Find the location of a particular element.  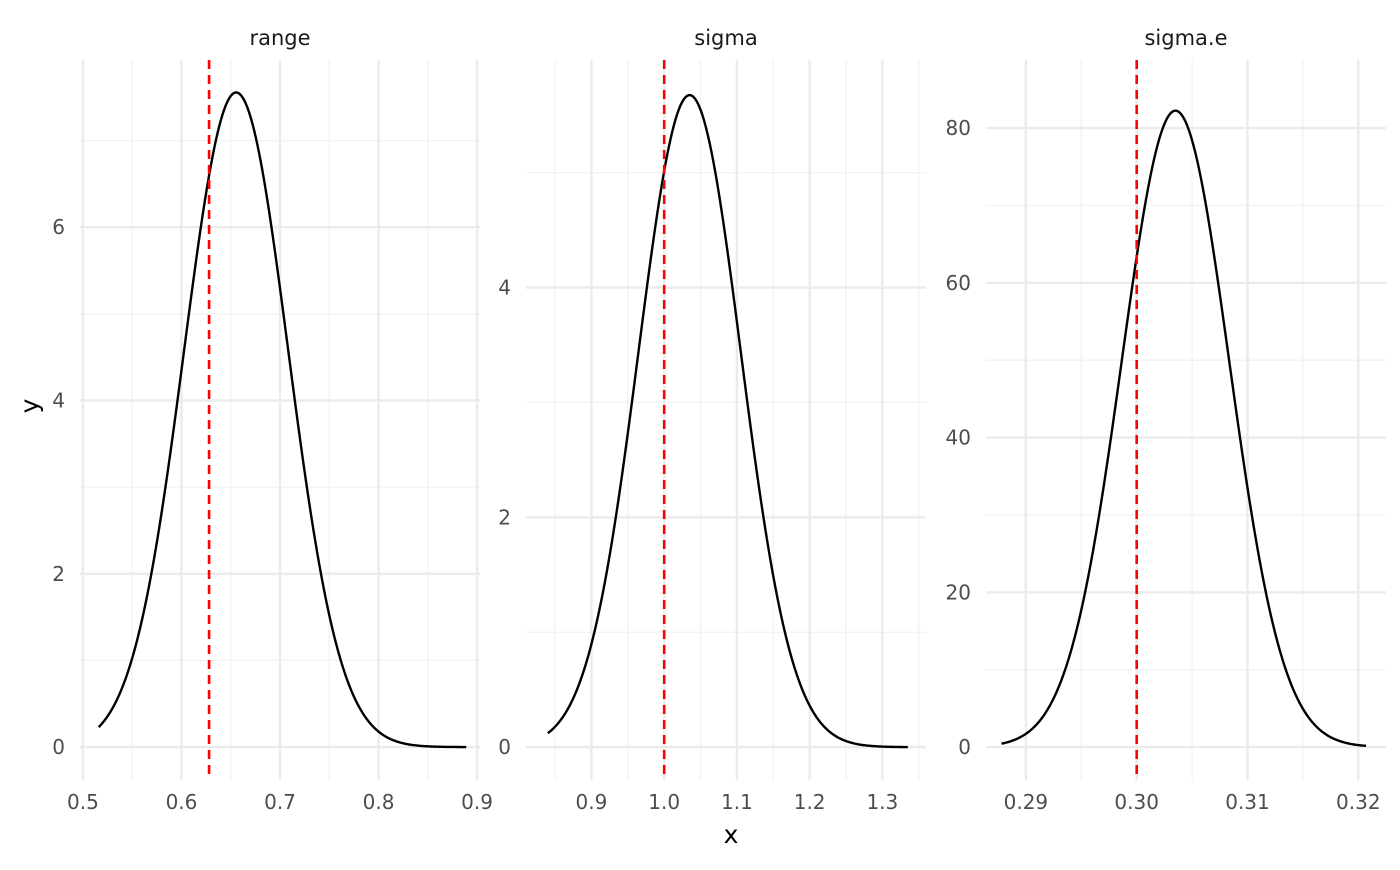

y-tick-label: 6 is located at coordinates (58, 227).